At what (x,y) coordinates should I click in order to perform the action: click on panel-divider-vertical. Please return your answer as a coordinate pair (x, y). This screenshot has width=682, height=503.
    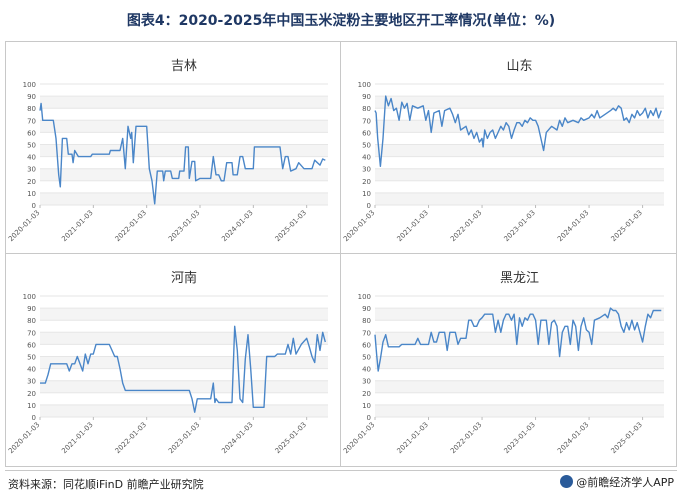
    Looking at the image, I should click on (340, 254).